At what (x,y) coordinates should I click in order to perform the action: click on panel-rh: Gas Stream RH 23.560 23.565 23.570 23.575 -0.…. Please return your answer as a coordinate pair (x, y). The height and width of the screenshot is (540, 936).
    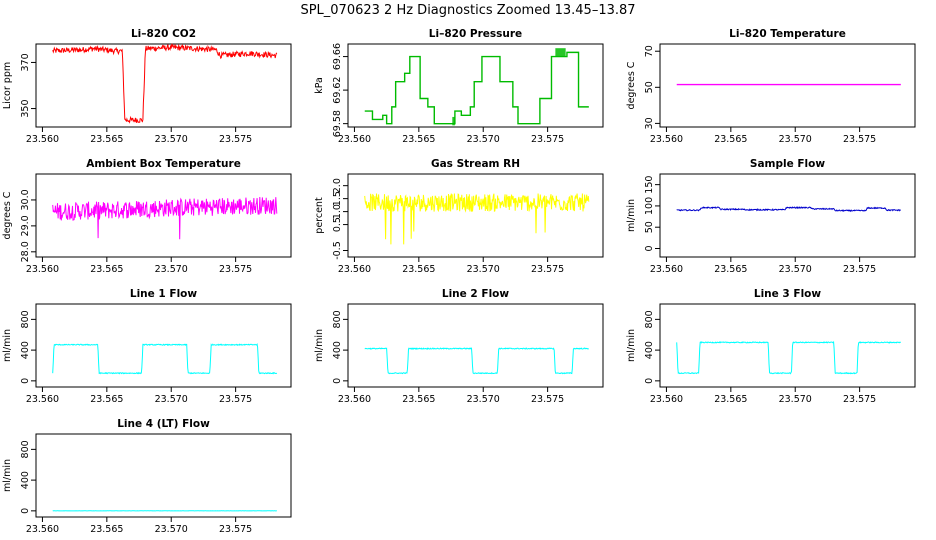
    Looking at the image, I should click on (459, 216).